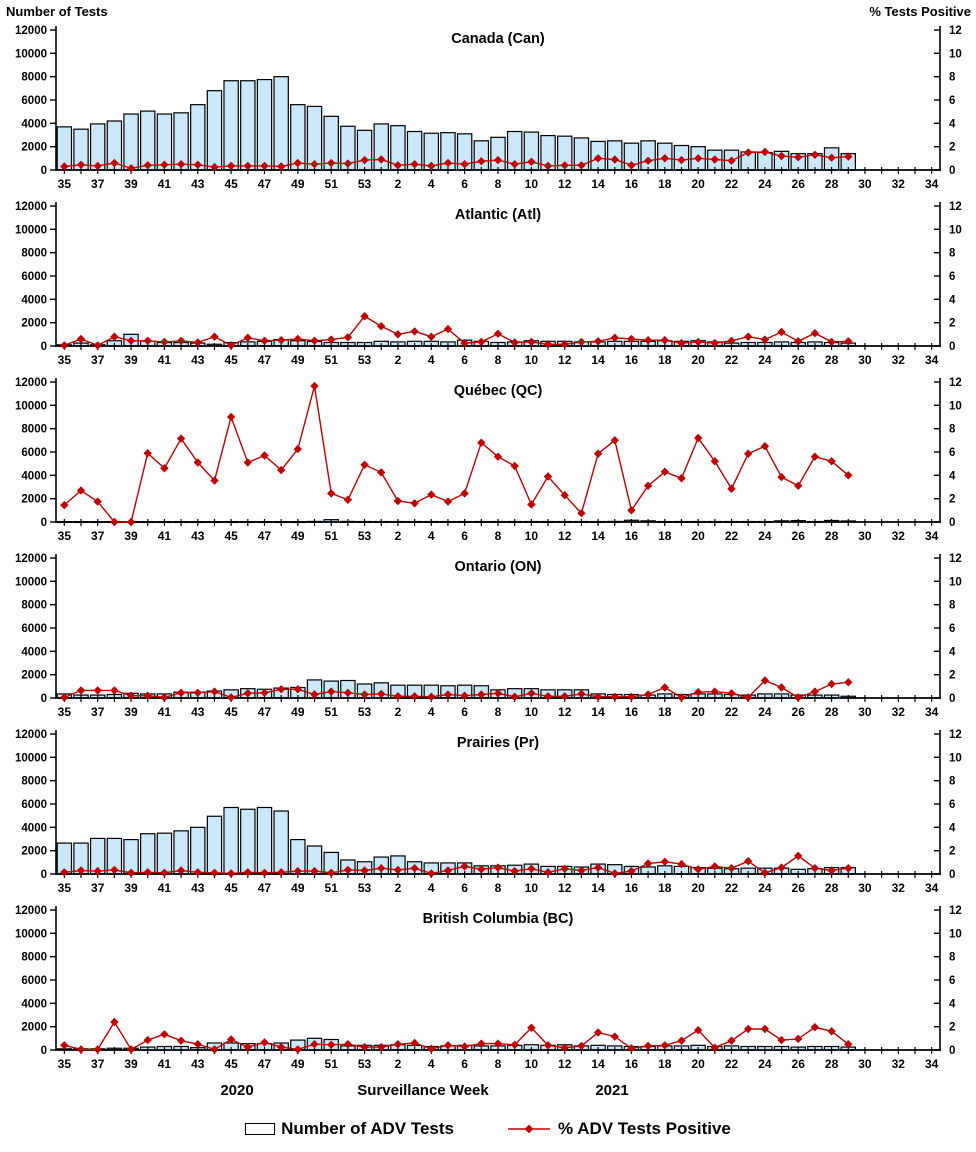 This screenshot has width=976, height=1152. I want to click on legend-tests-label: Number of ADV Tests, so click(367, 1128).